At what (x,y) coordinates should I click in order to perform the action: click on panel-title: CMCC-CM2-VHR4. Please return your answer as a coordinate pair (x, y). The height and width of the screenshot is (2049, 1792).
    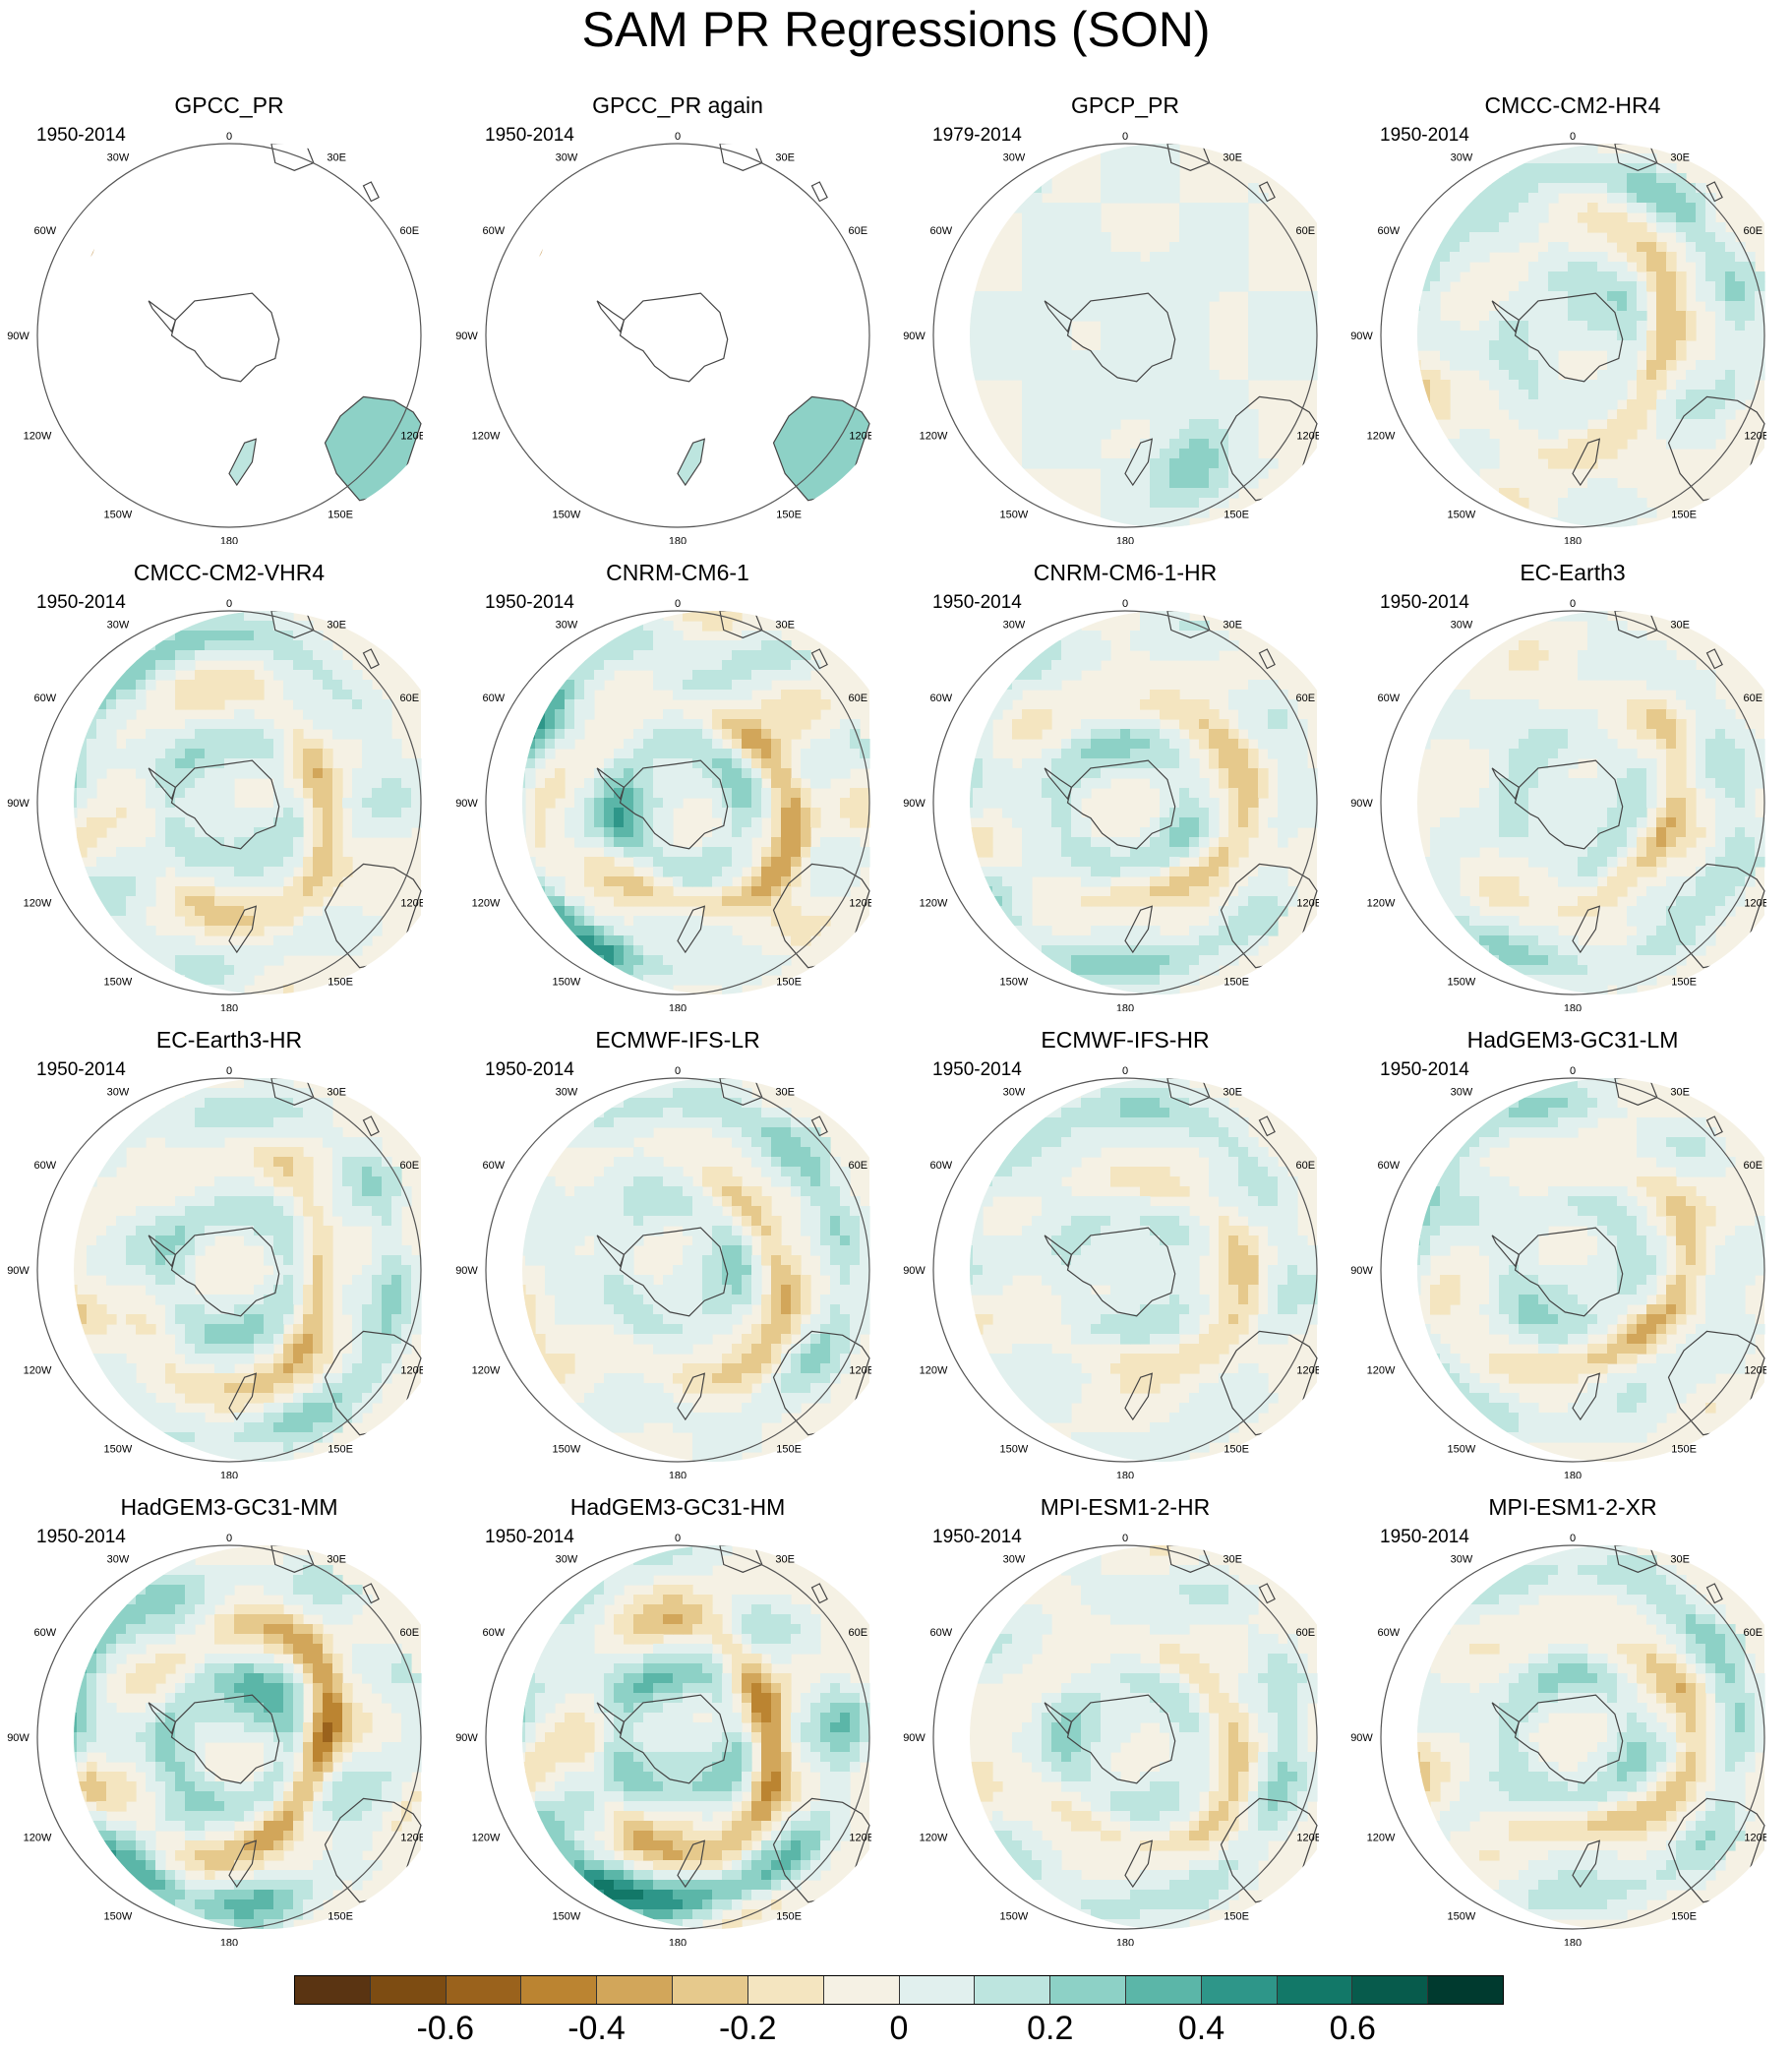
    Looking at the image, I should click on (229, 572).